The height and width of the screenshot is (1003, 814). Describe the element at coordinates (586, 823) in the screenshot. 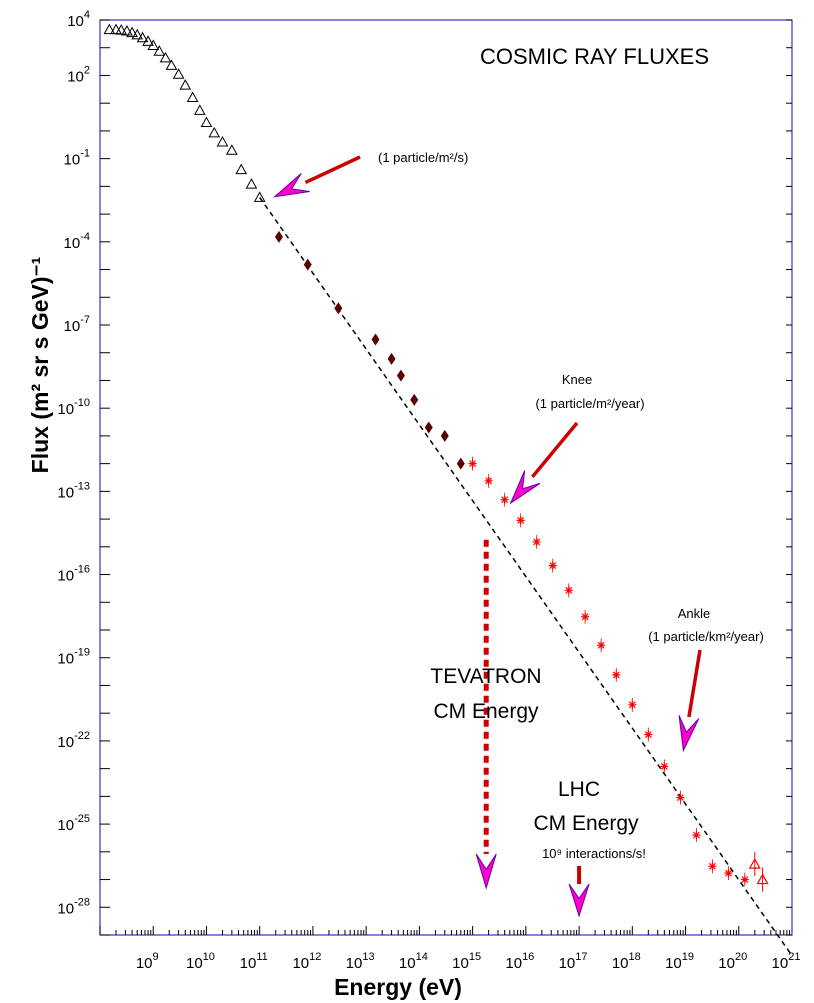

I see `annotation-lhc-line2: CM Energy` at that location.